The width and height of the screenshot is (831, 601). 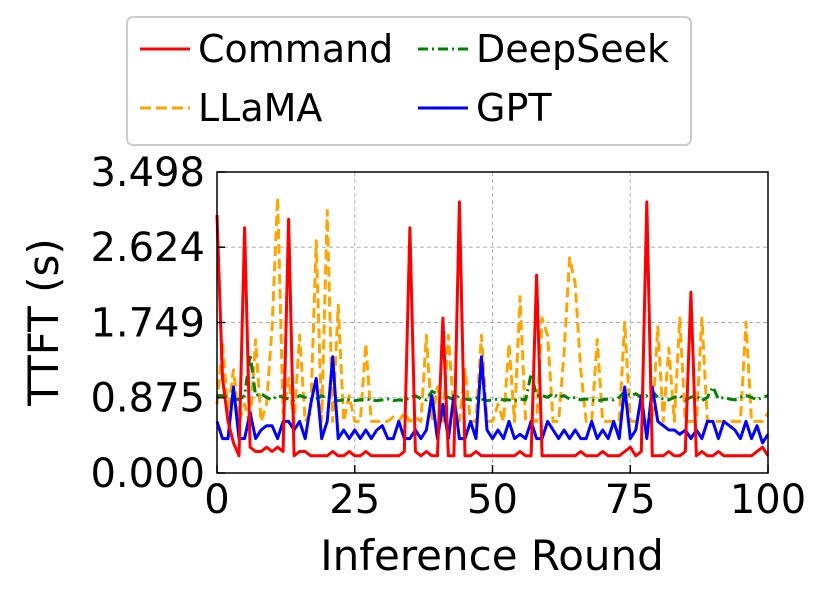 What do you see at coordinates (630, 500) in the screenshot?
I see `x-tick-label: 75` at bounding box center [630, 500].